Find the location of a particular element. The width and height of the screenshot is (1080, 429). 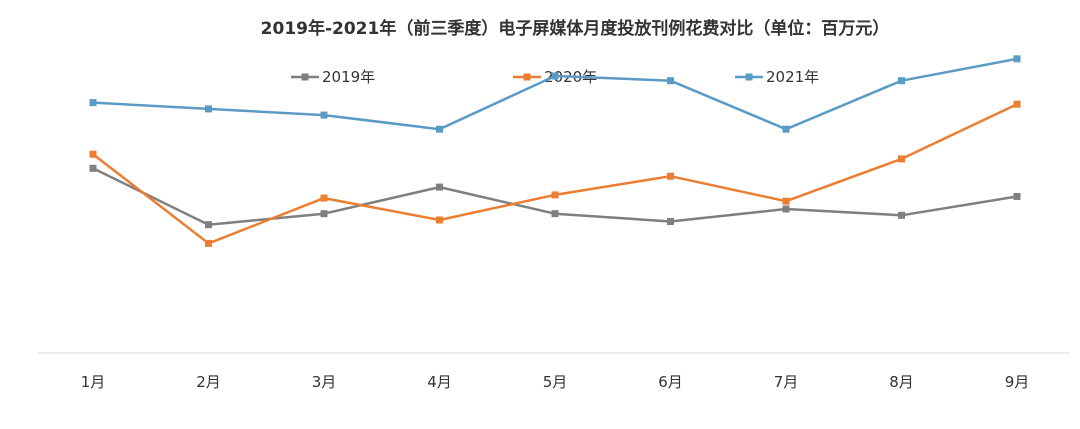

legend-item: 2021年 is located at coordinates (777, 77).